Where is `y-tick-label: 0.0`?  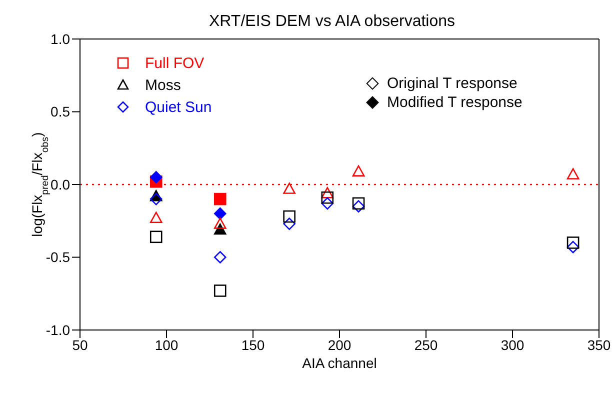
y-tick-label: 0.0 is located at coordinates (60, 184).